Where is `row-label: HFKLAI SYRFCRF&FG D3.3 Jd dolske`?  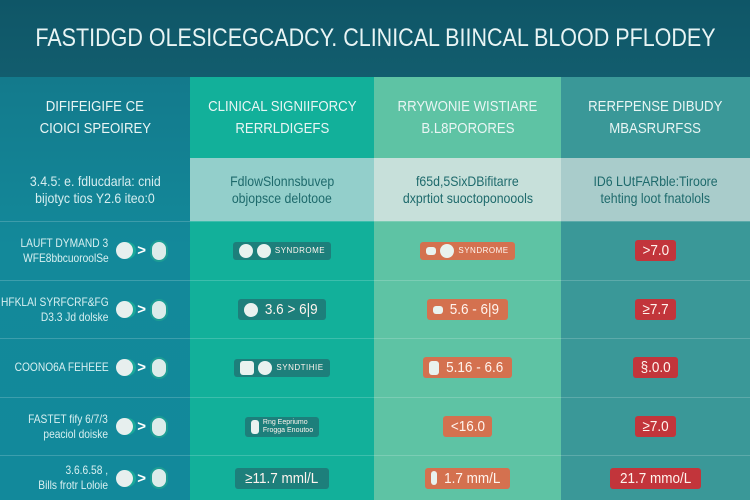 row-label: HFKLAI SYRFCRF&FG D3.3 Jd dolske is located at coordinates (54, 310).